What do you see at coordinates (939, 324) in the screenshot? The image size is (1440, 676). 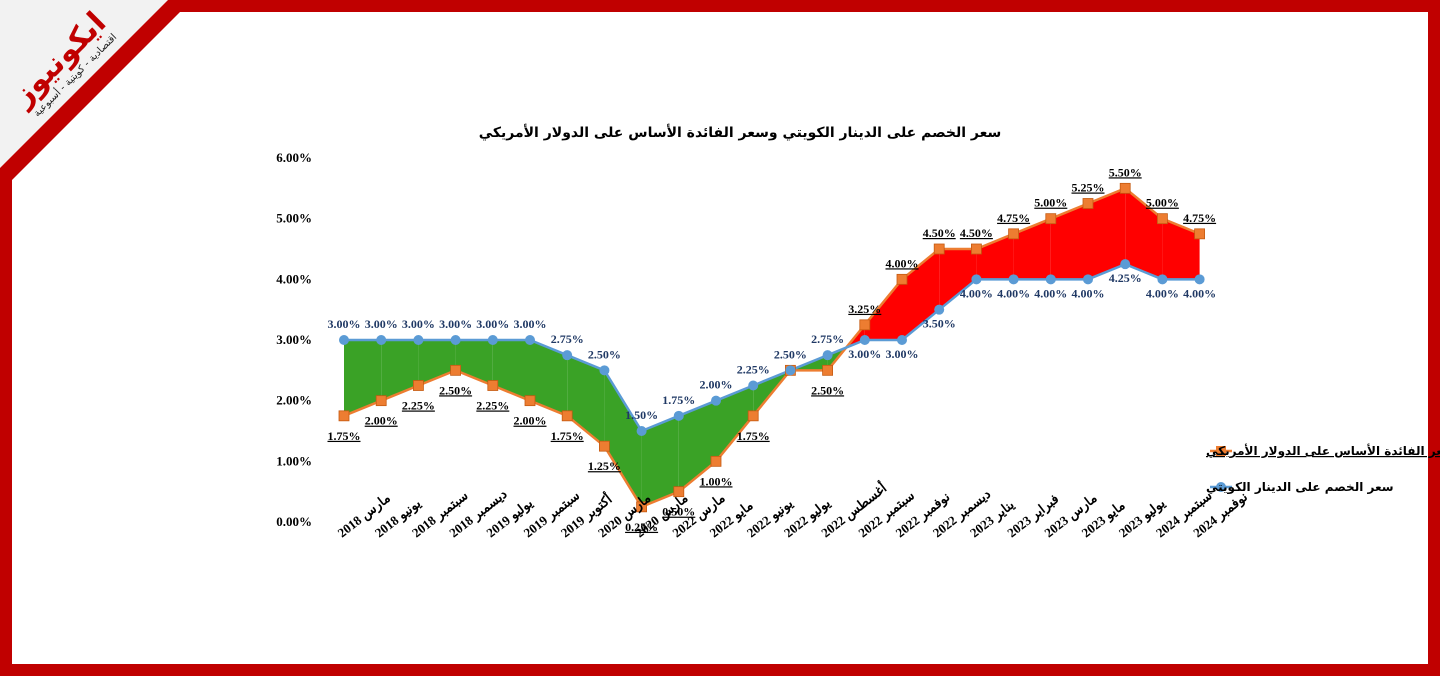 I see `kwd-value-label: 3.50%` at bounding box center [939, 324].